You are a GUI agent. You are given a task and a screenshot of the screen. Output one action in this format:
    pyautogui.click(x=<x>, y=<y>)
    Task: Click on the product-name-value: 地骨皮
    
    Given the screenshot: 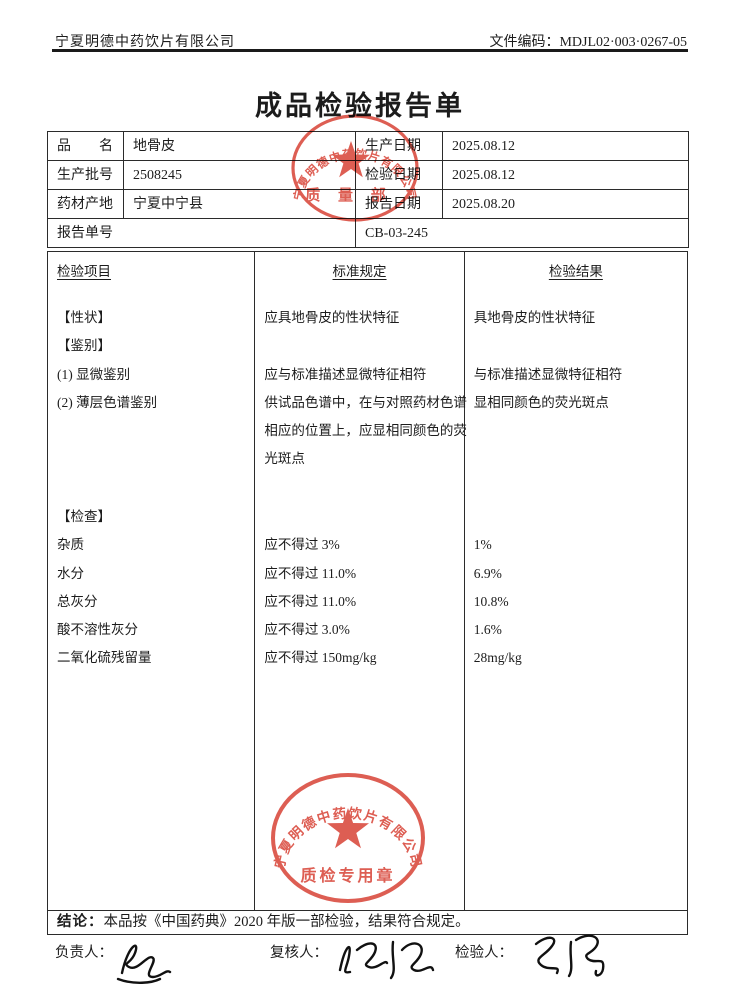 What is the action you would take?
    pyautogui.click(x=240, y=146)
    